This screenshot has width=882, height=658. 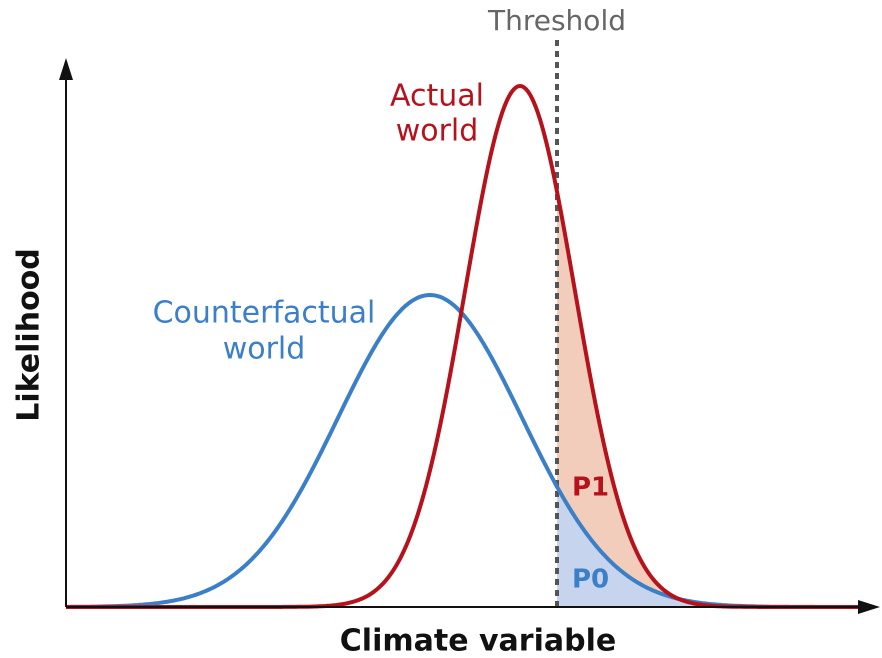 What do you see at coordinates (711, 546) in the screenshot?
I see `p0-area` at bounding box center [711, 546].